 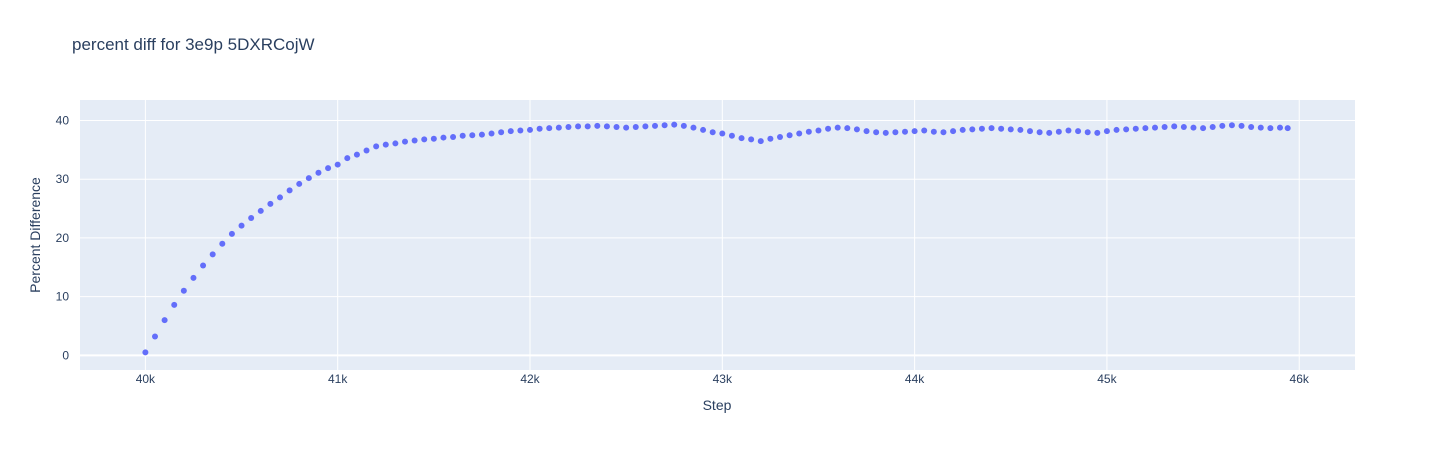 What do you see at coordinates (63, 179) in the screenshot?
I see `y-tick-label: 30` at bounding box center [63, 179].